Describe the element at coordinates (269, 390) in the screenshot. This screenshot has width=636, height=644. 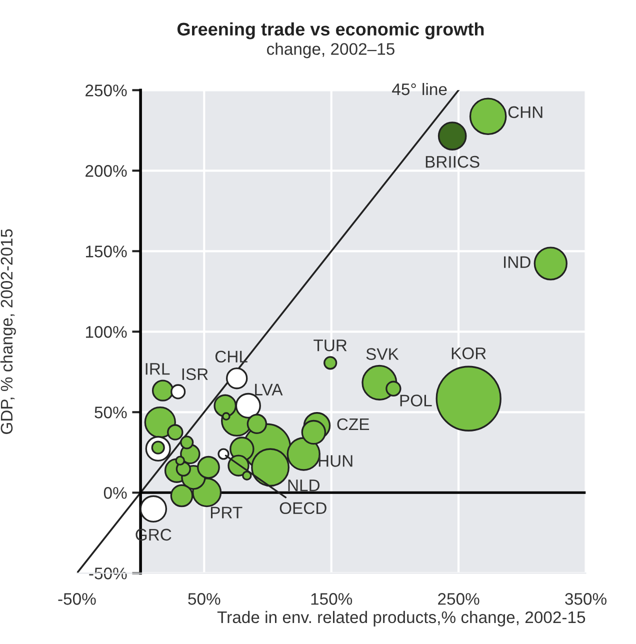
I see `annotation: LVA` at that location.